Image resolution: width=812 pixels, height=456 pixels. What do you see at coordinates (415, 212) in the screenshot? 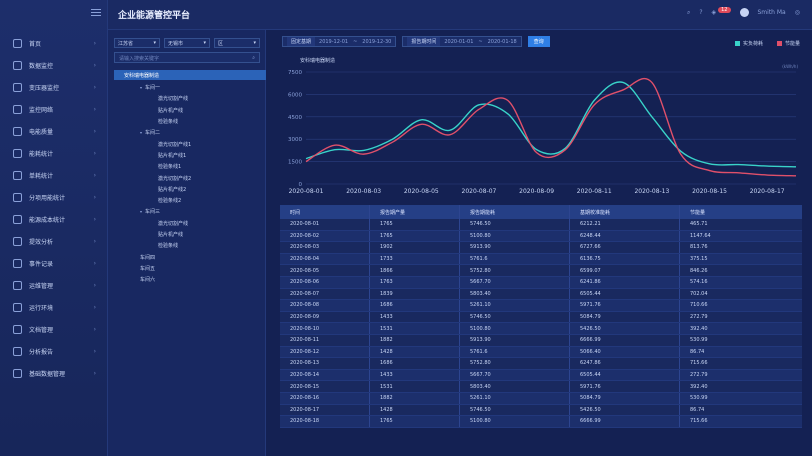
I see `column-header: 报告期产量` at bounding box center [415, 212].